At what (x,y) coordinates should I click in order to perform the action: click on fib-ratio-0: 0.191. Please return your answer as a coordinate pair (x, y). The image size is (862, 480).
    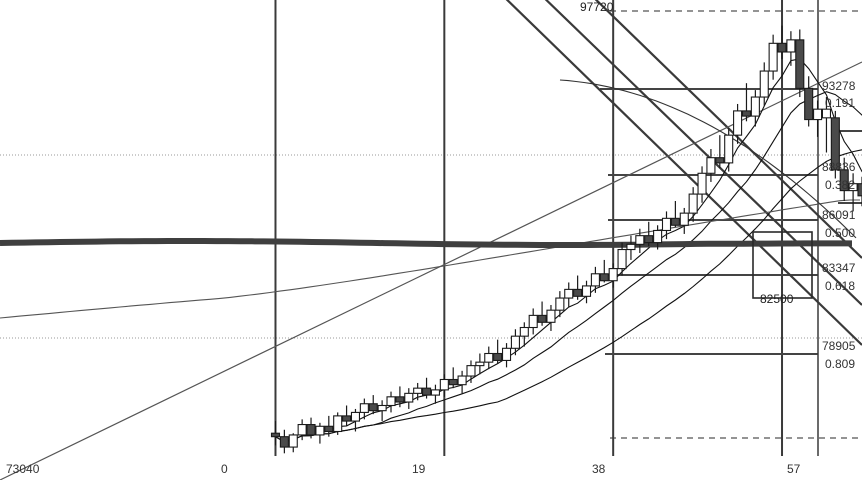
    Looking at the image, I should click on (840, 103).